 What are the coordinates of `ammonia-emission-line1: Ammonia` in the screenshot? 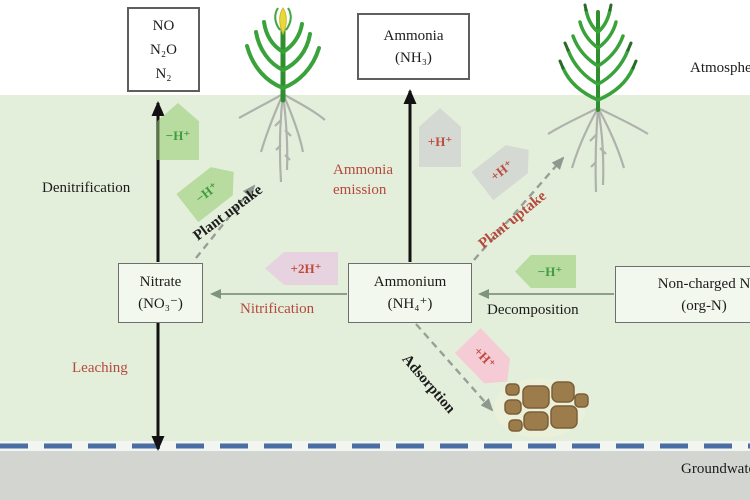 It's located at (363, 170).